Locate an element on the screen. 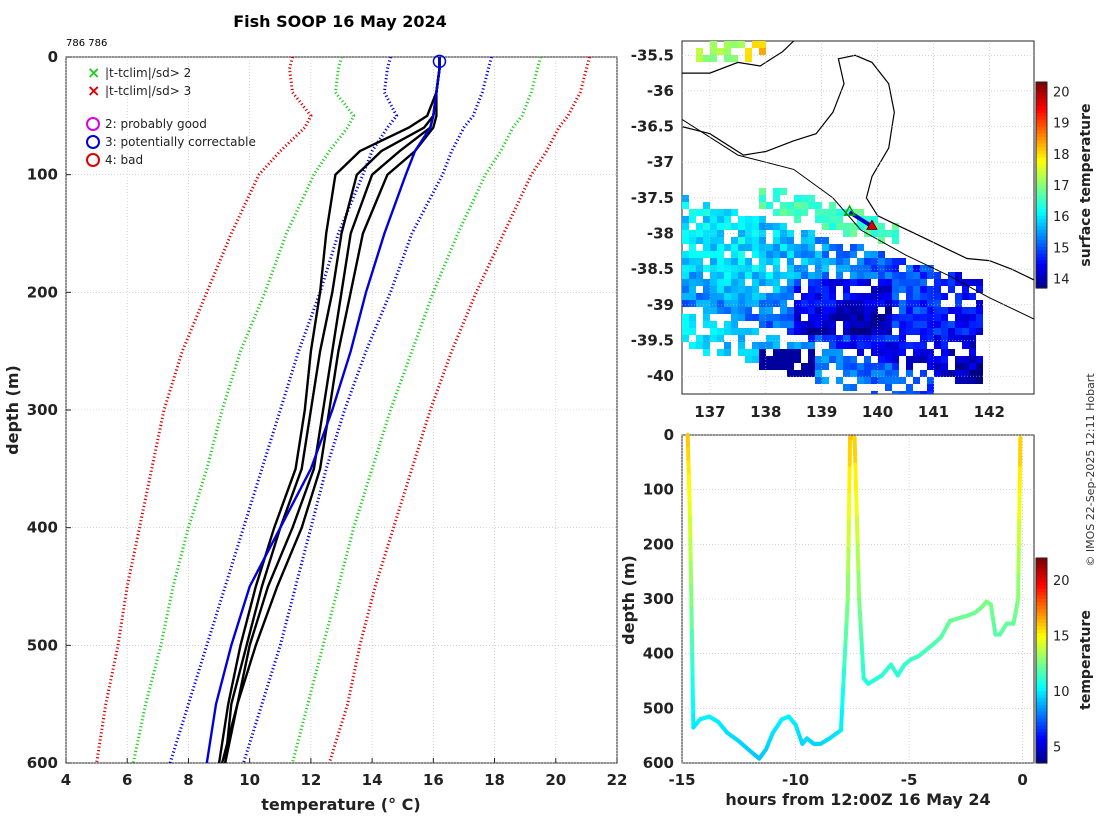 Image resolution: width=1100 pixels, height=820 pixels. map-ytick-label: -38 is located at coordinates (660, 234).